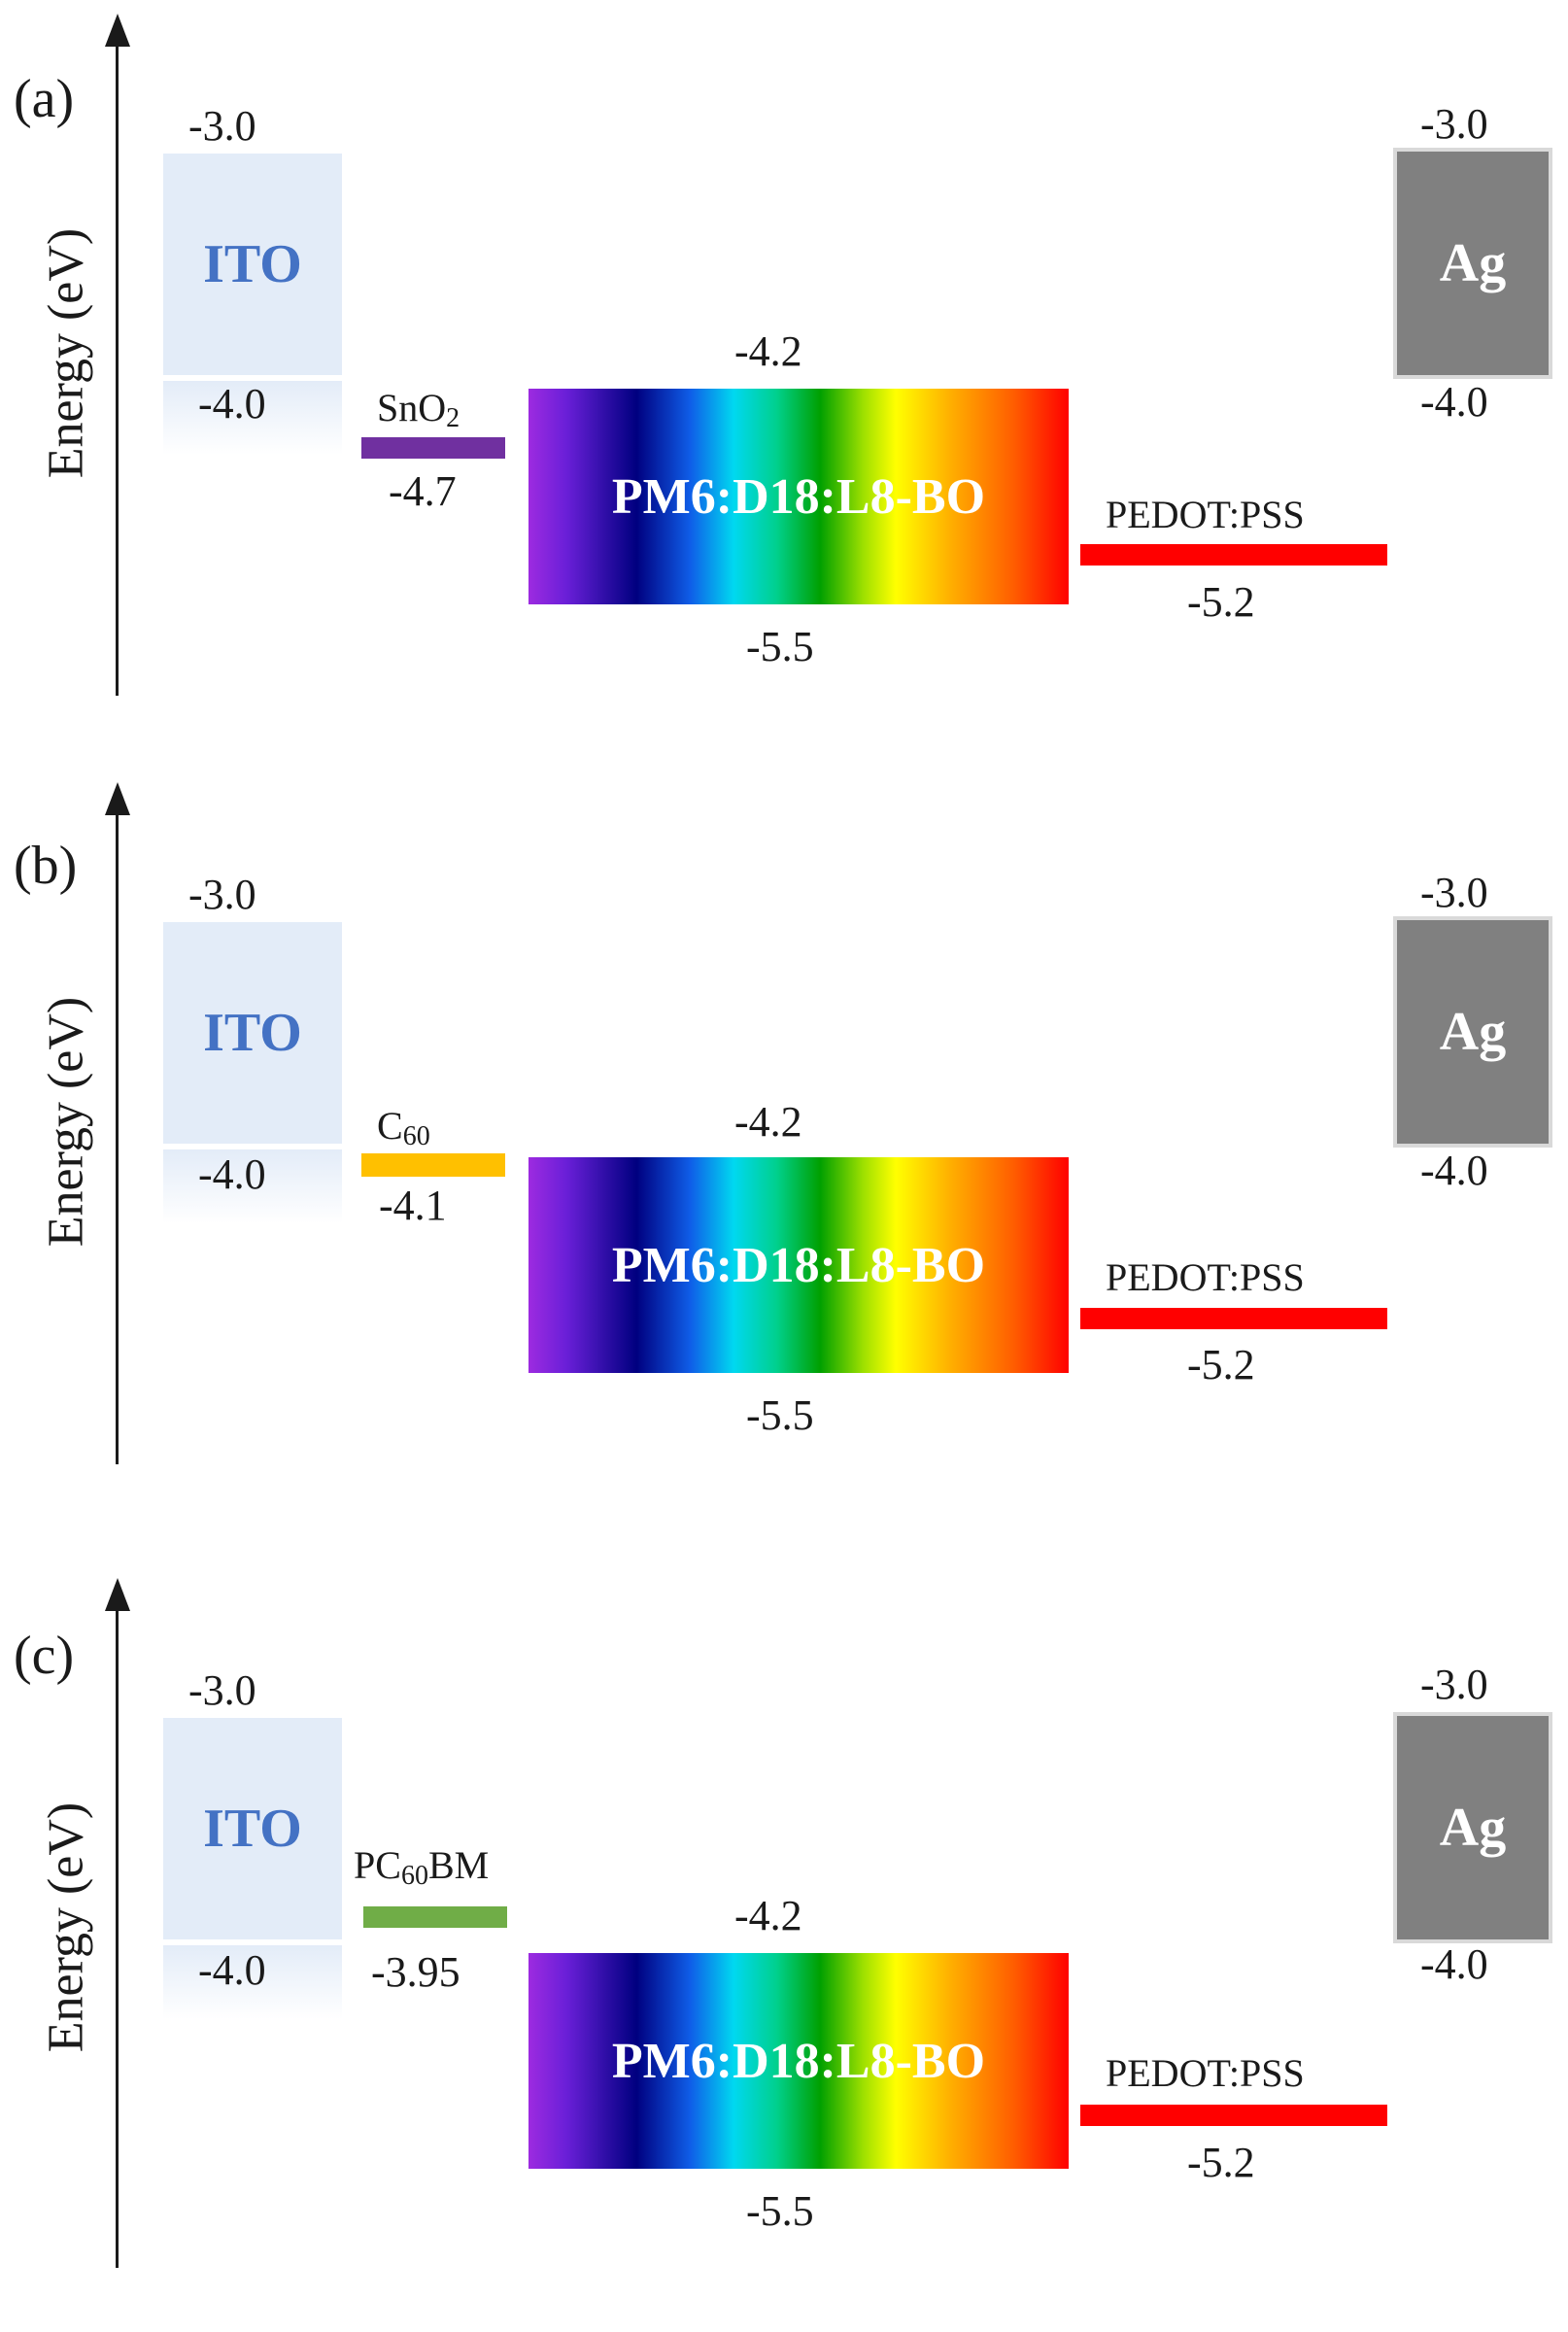 The image size is (1568, 2332). I want to click on etl-energy: -3.95, so click(415, 1972).